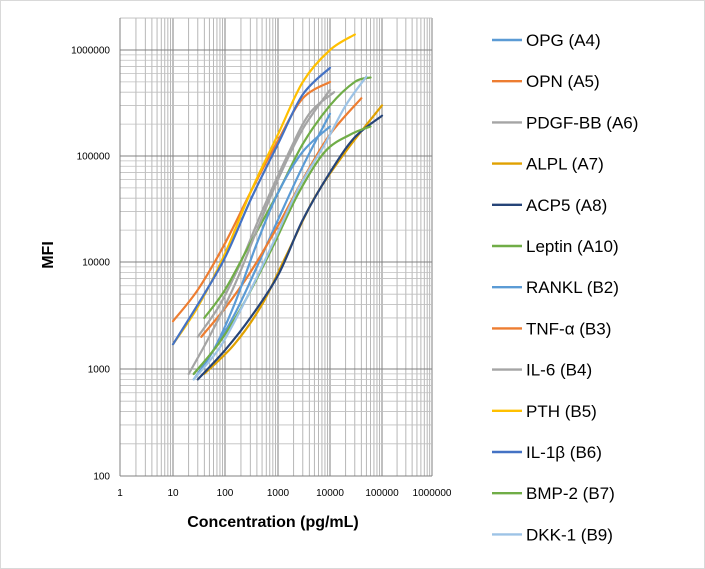  Describe the element at coordinates (563, 40) in the screenshot. I see `legend-label: OPG (A4)` at that location.